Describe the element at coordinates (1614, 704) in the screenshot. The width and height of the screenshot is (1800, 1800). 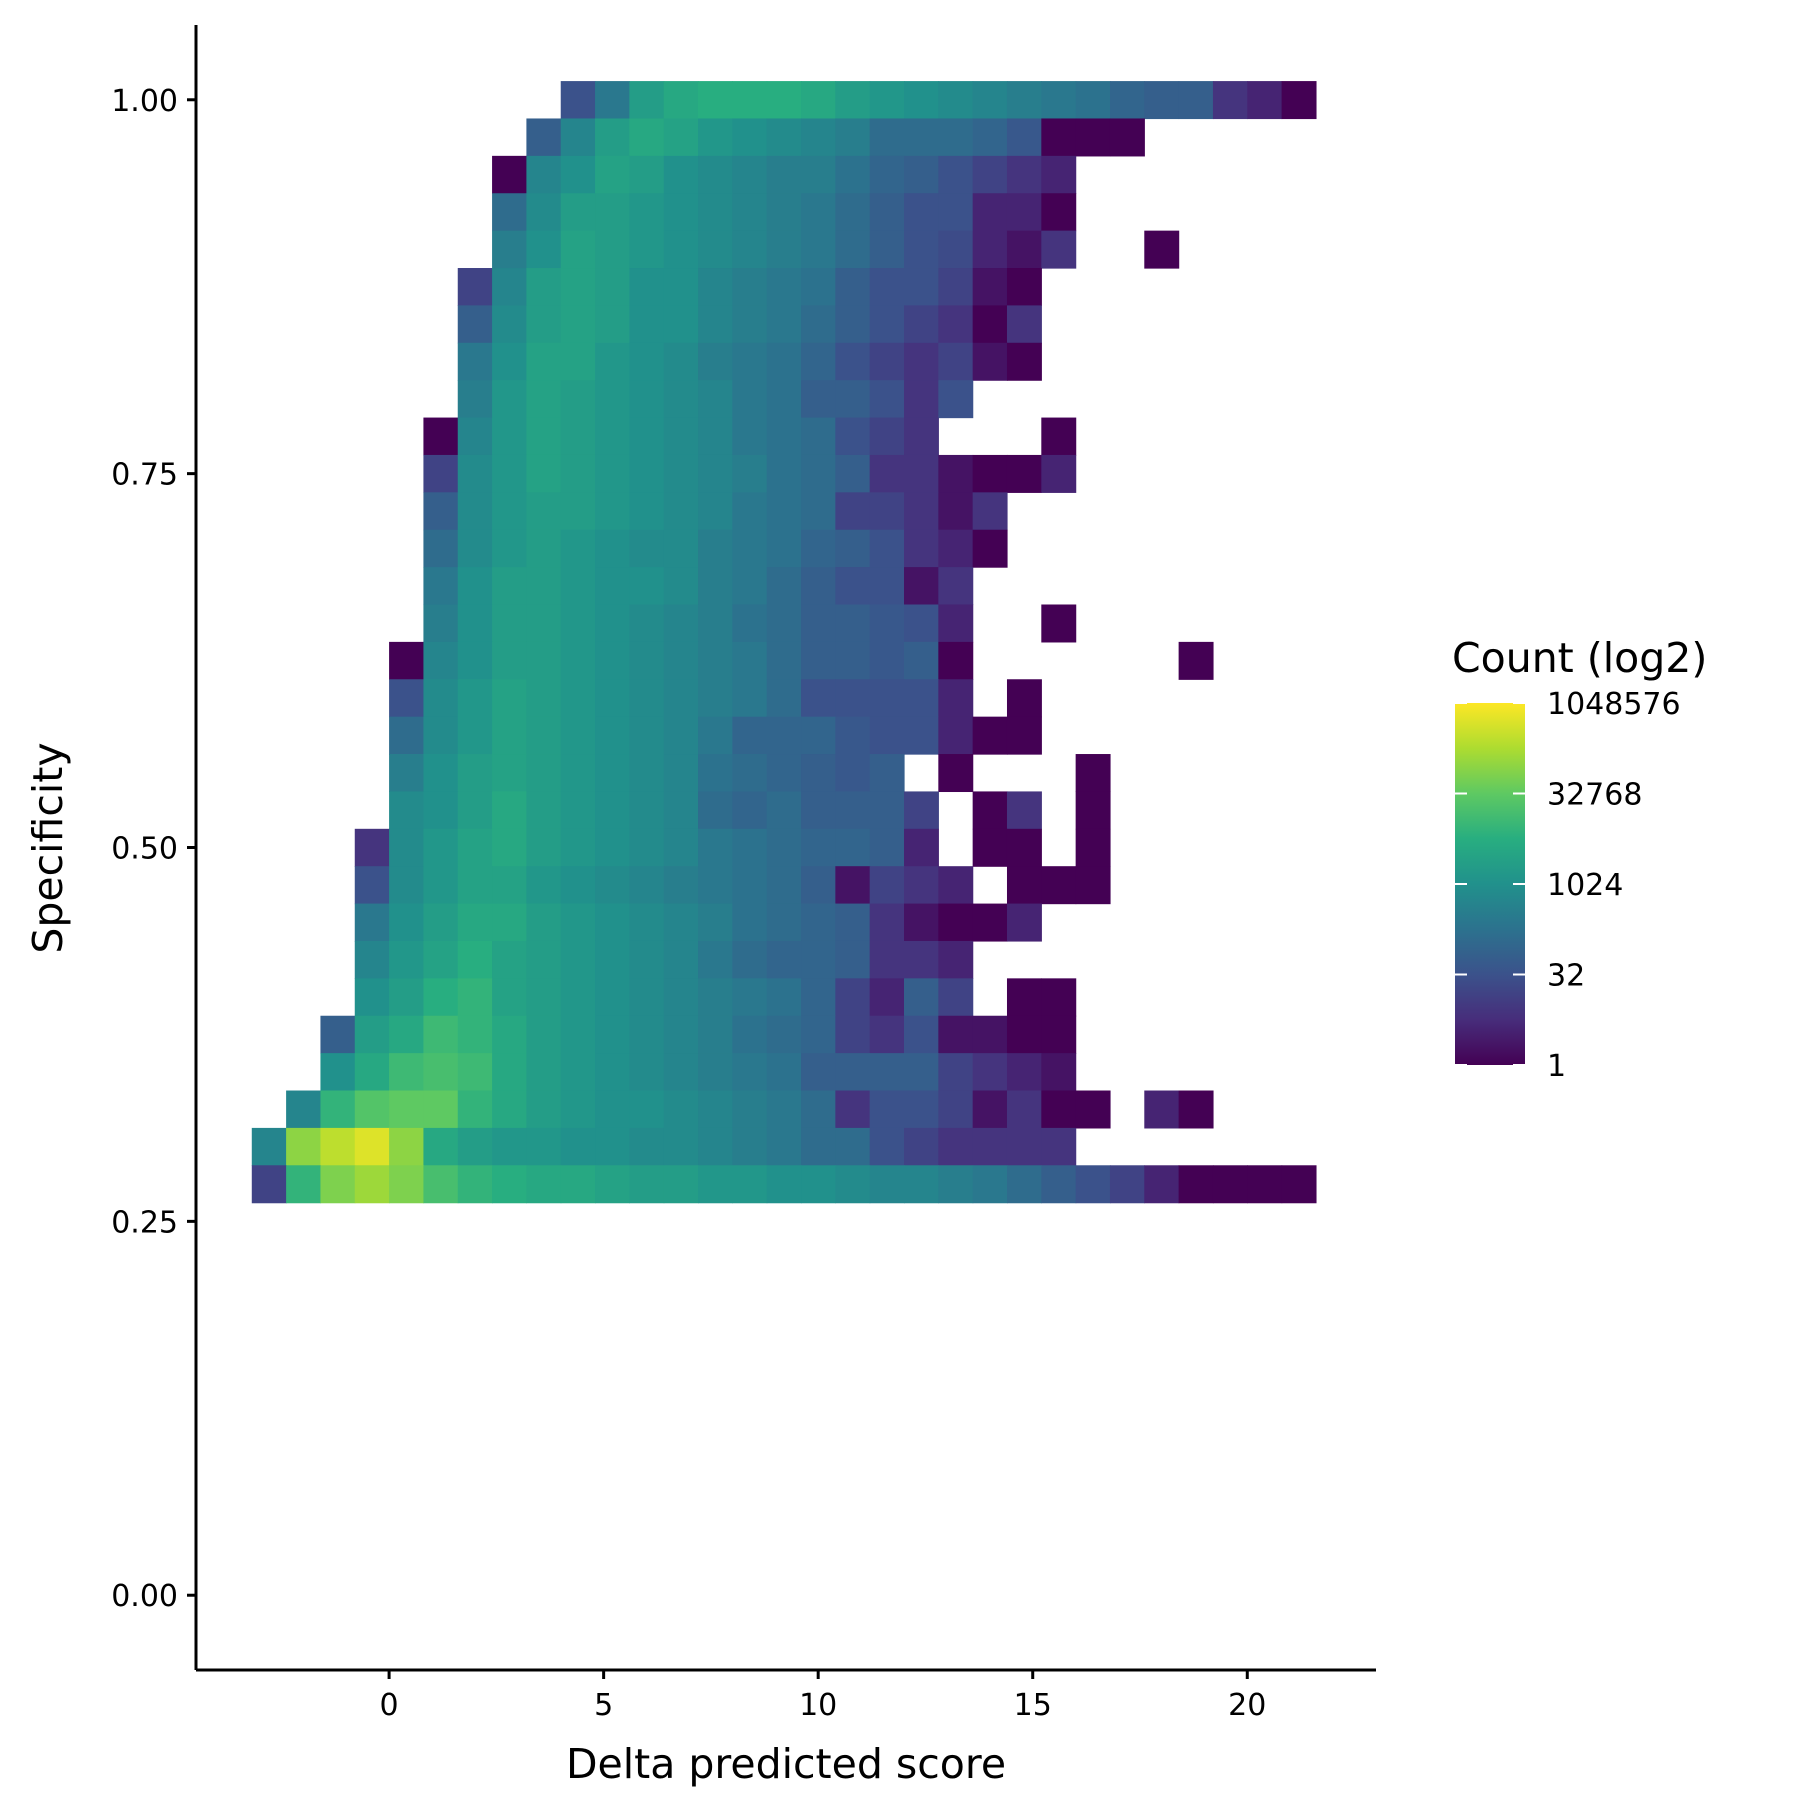
I see `legend-label: 1048576` at that location.